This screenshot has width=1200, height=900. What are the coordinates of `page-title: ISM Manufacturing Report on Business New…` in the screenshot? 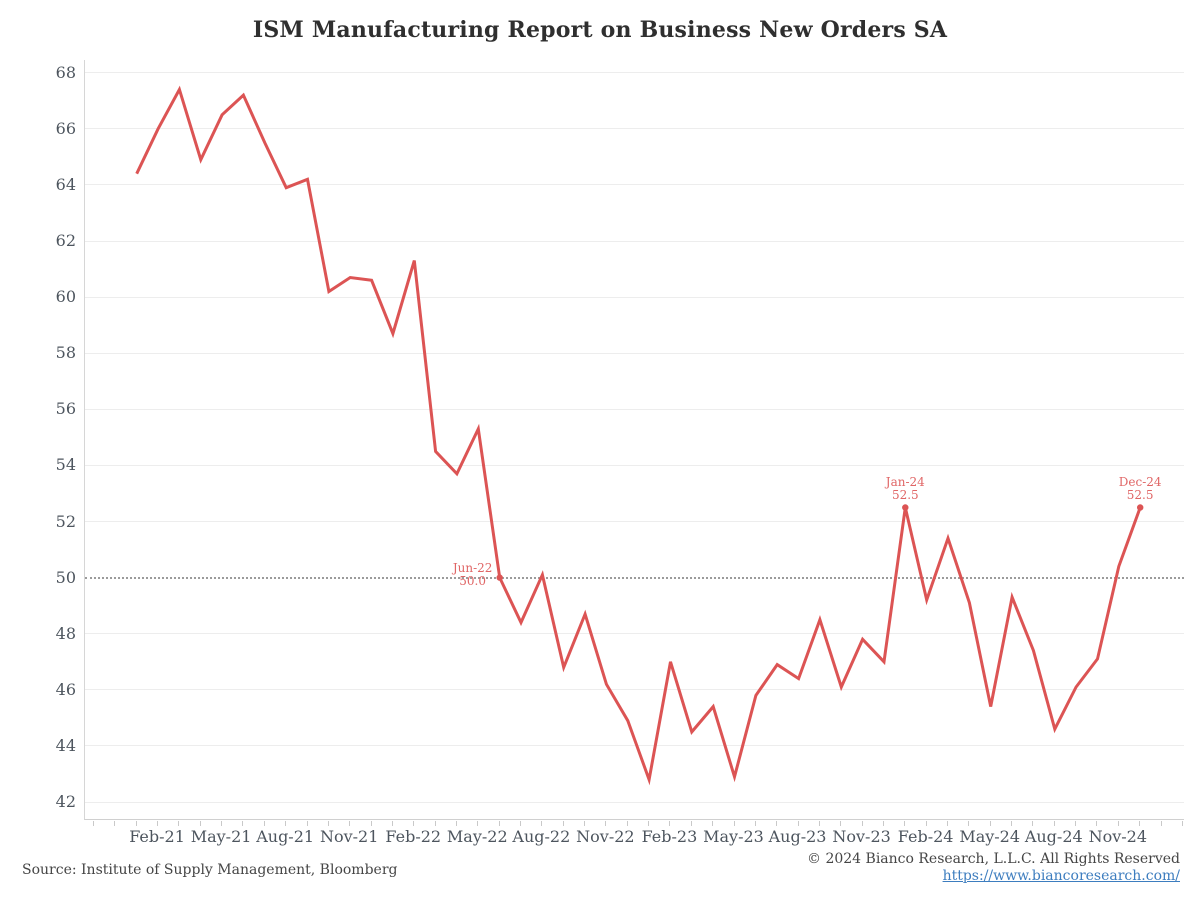 It's located at (600, 30).